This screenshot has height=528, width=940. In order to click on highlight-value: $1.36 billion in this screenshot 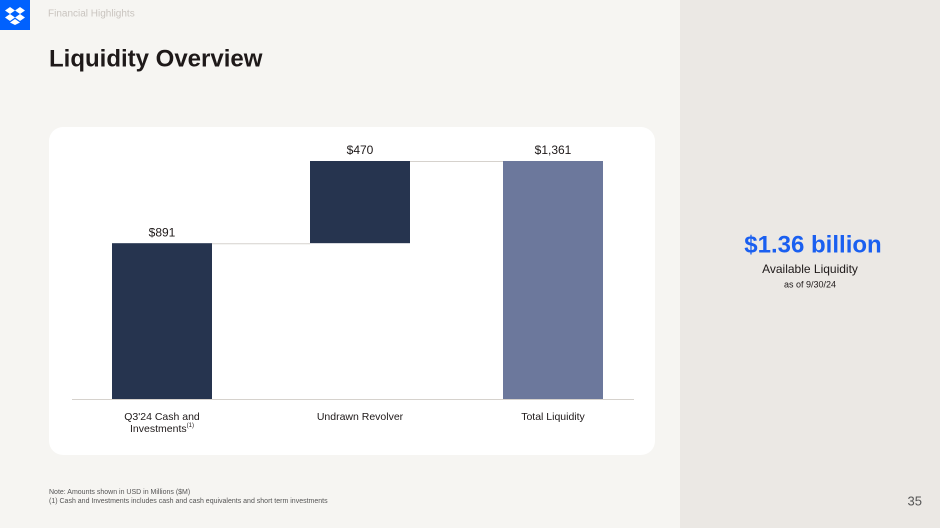, I will do `click(812, 244)`.